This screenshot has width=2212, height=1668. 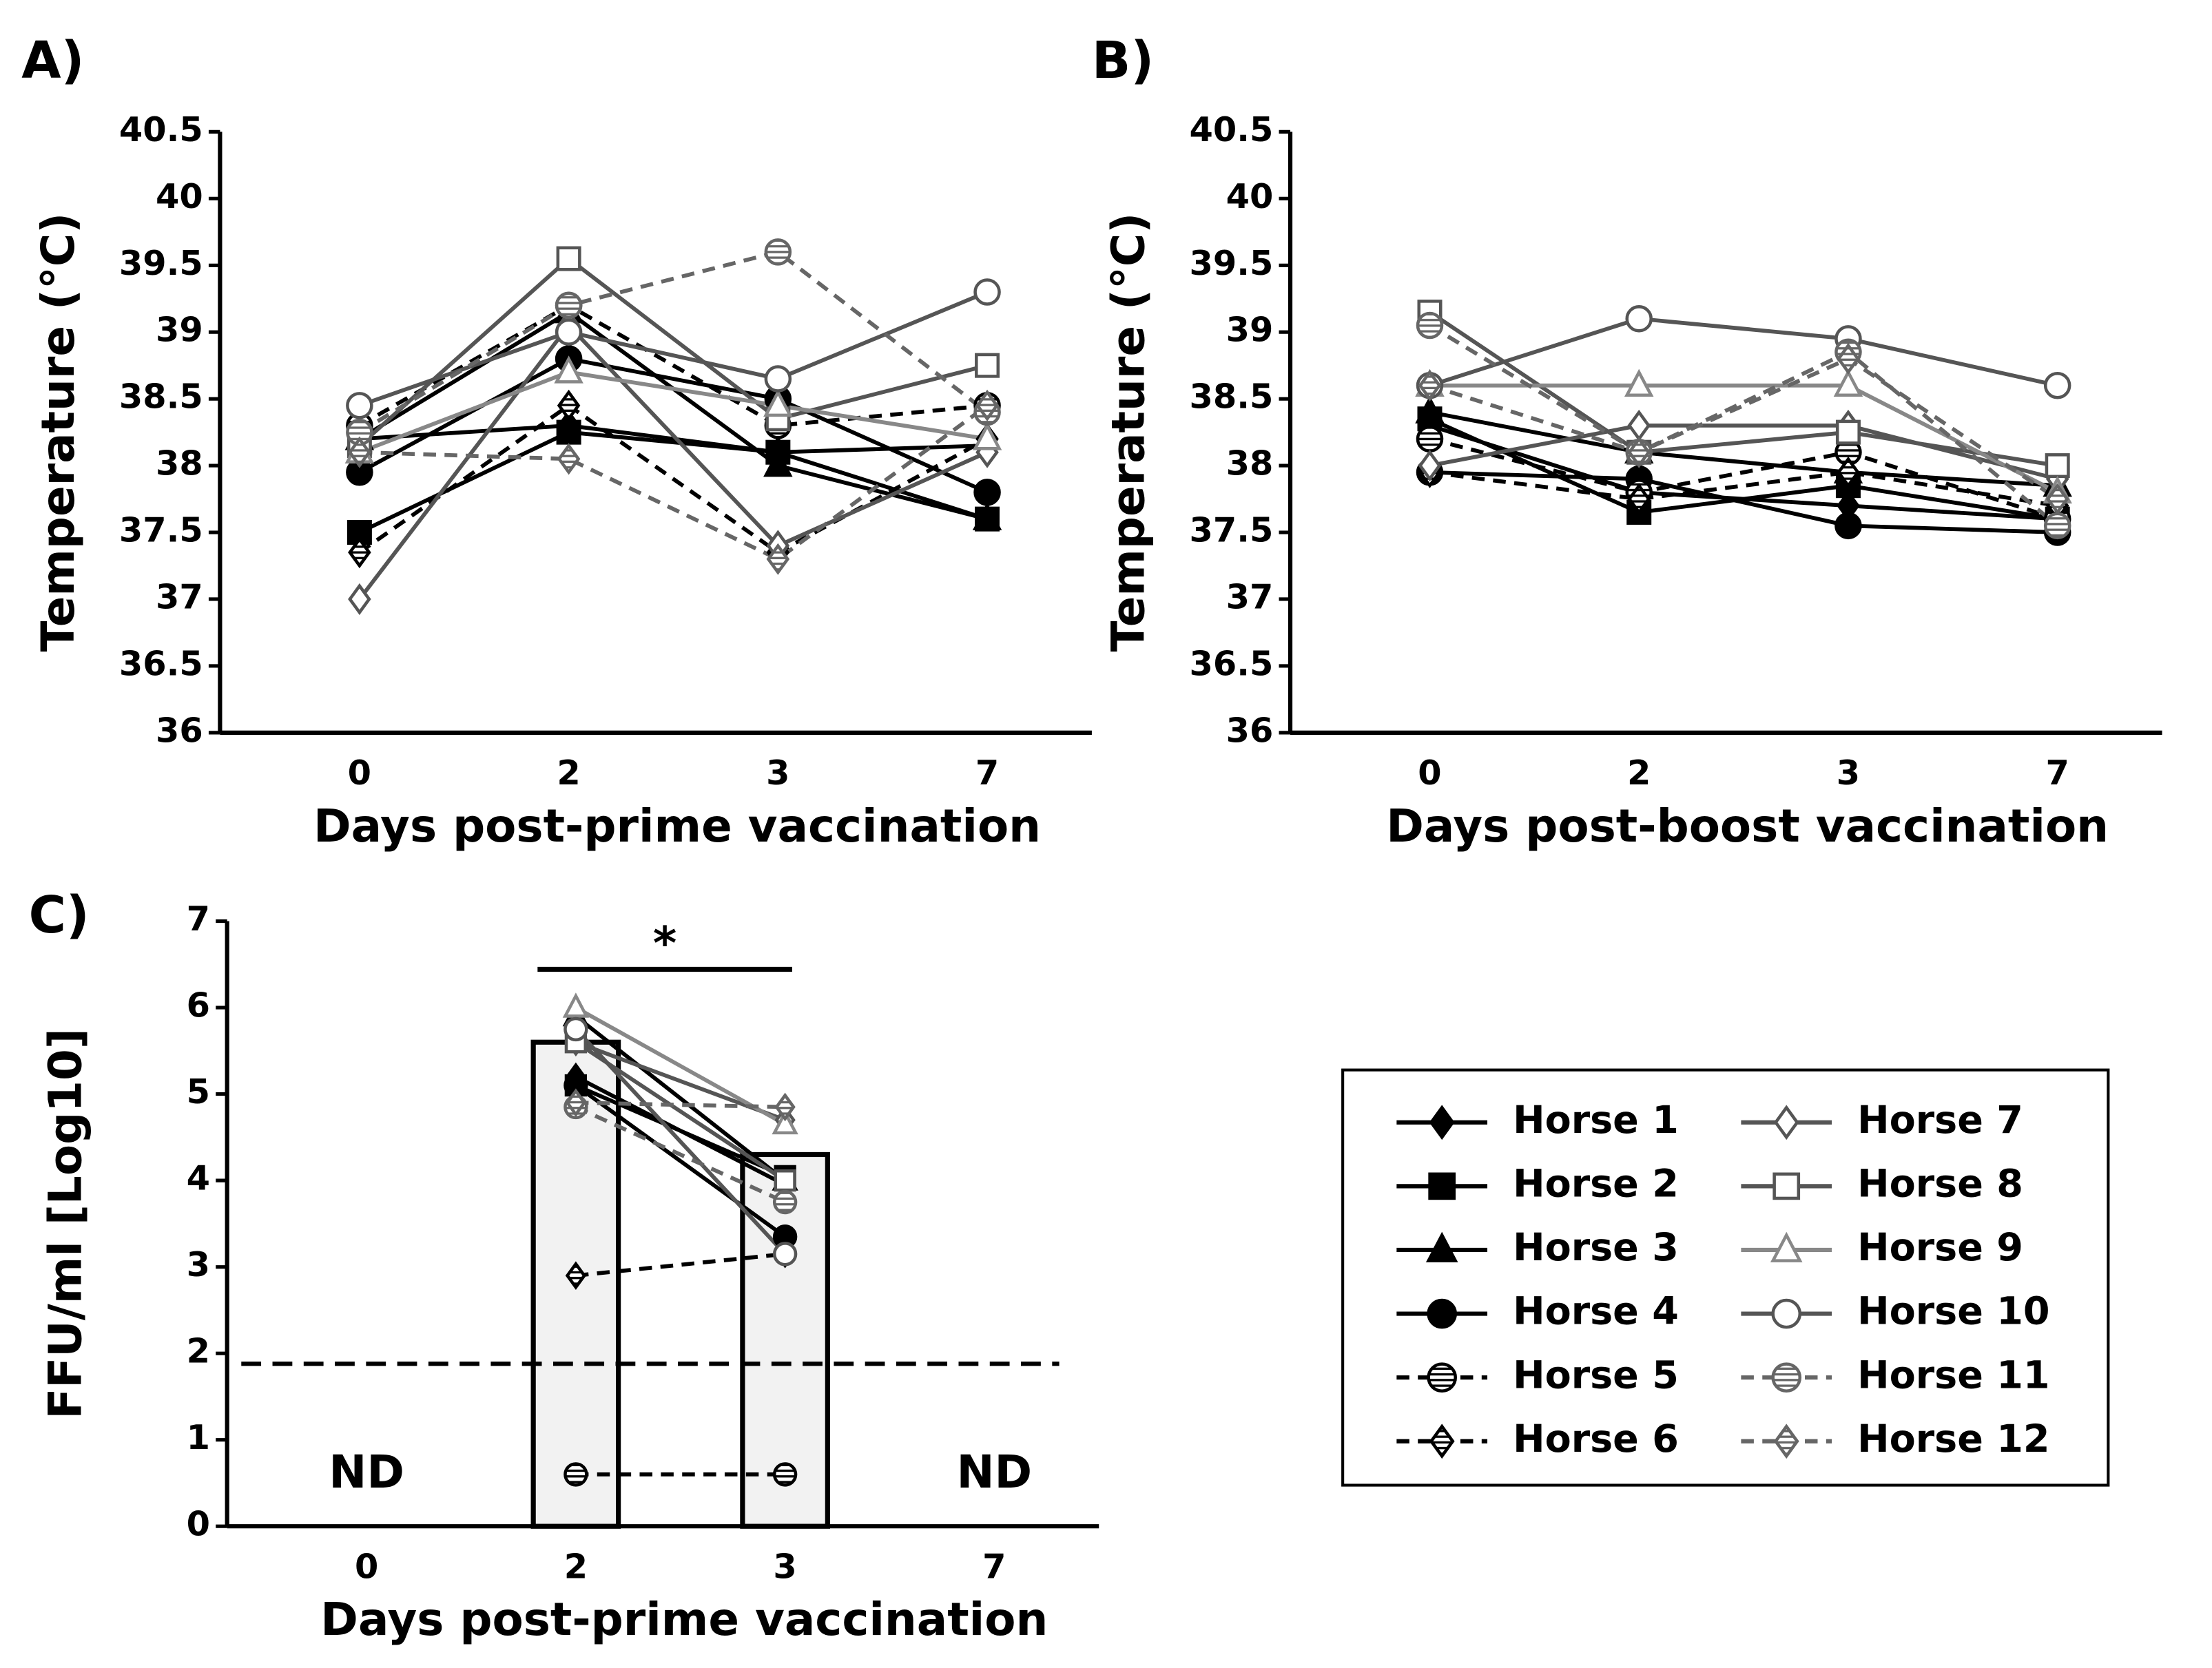 What do you see at coordinates (1953, 1439) in the screenshot?
I see `legend-label: Horse 12` at bounding box center [1953, 1439].